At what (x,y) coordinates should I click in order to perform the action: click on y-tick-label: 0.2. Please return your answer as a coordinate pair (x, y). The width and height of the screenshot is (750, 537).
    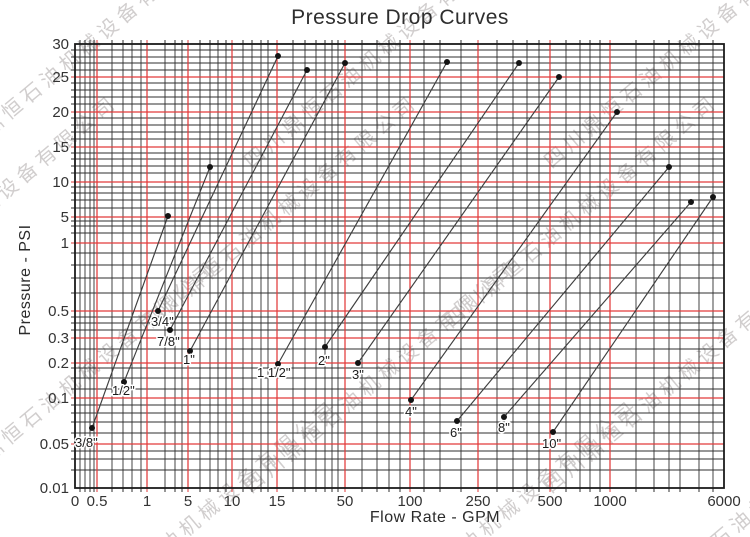
    Looking at the image, I should click on (58, 363).